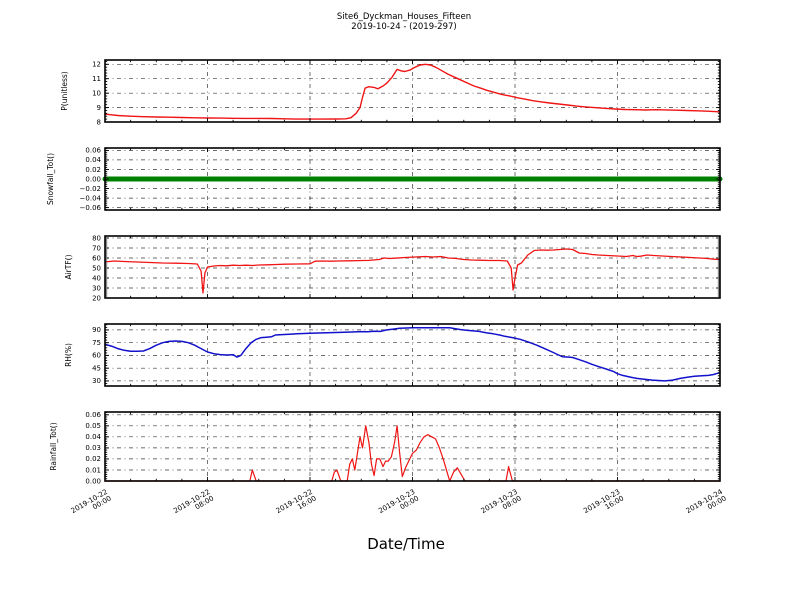 This screenshot has height=600, width=800. Describe the element at coordinates (193, 505) in the screenshot. I see `x-tick-label: 2019-10-2208:00` at that location.